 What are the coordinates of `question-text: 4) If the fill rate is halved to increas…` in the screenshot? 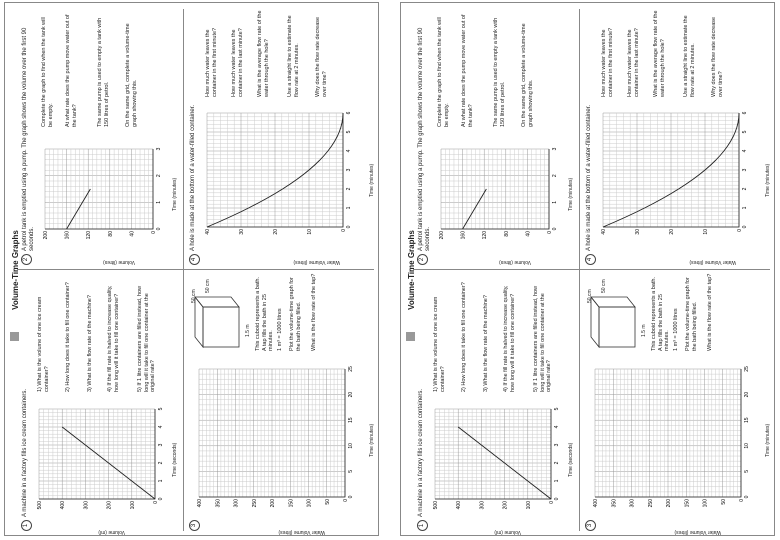 It's located at (509, 338).